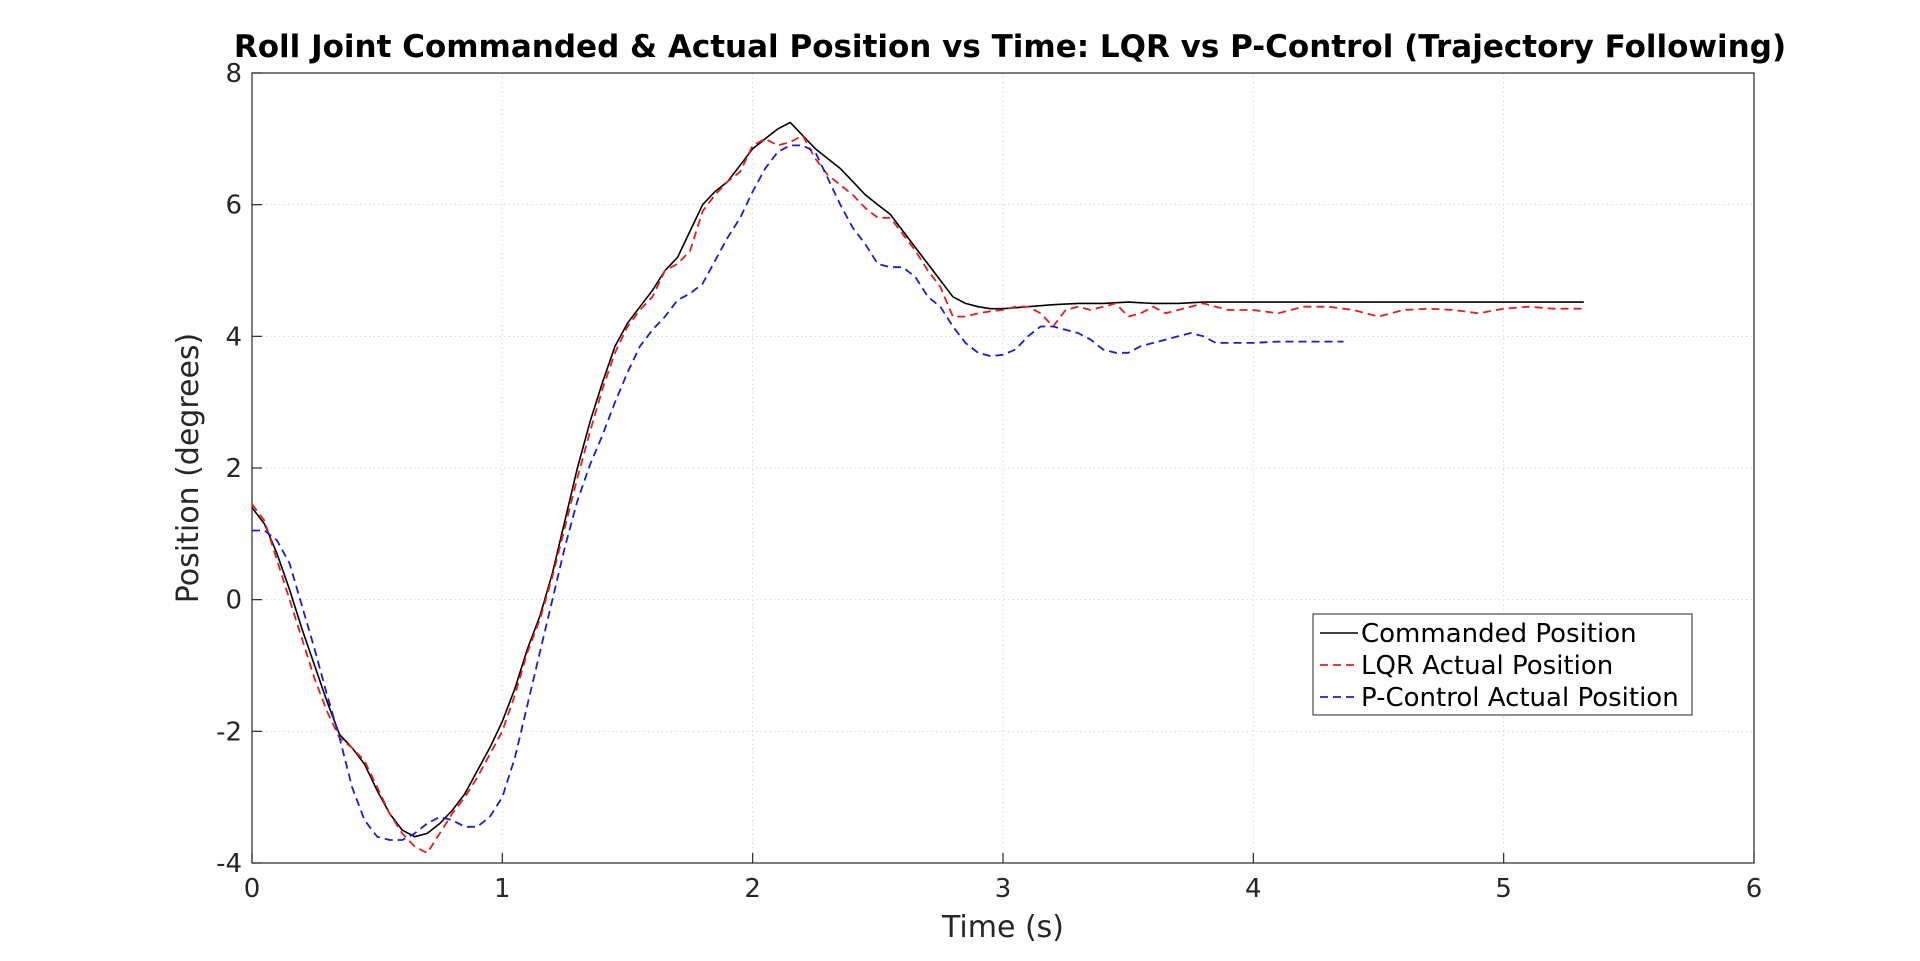  Describe the element at coordinates (1499, 634) in the screenshot. I see `legend-label: Commanded Position` at that location.